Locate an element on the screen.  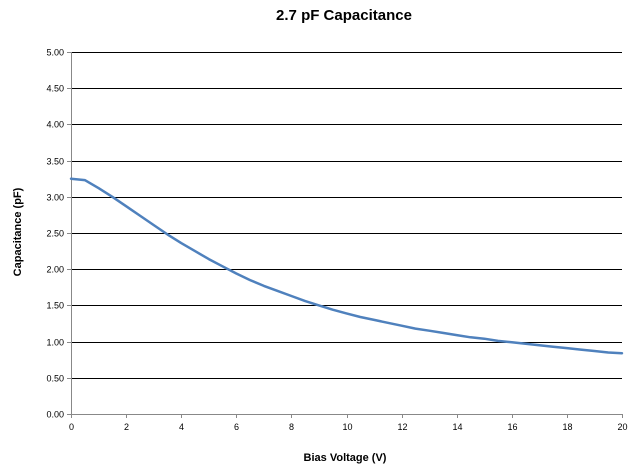
y-tick-label: 4.50 is located at coordinates (55, 89).